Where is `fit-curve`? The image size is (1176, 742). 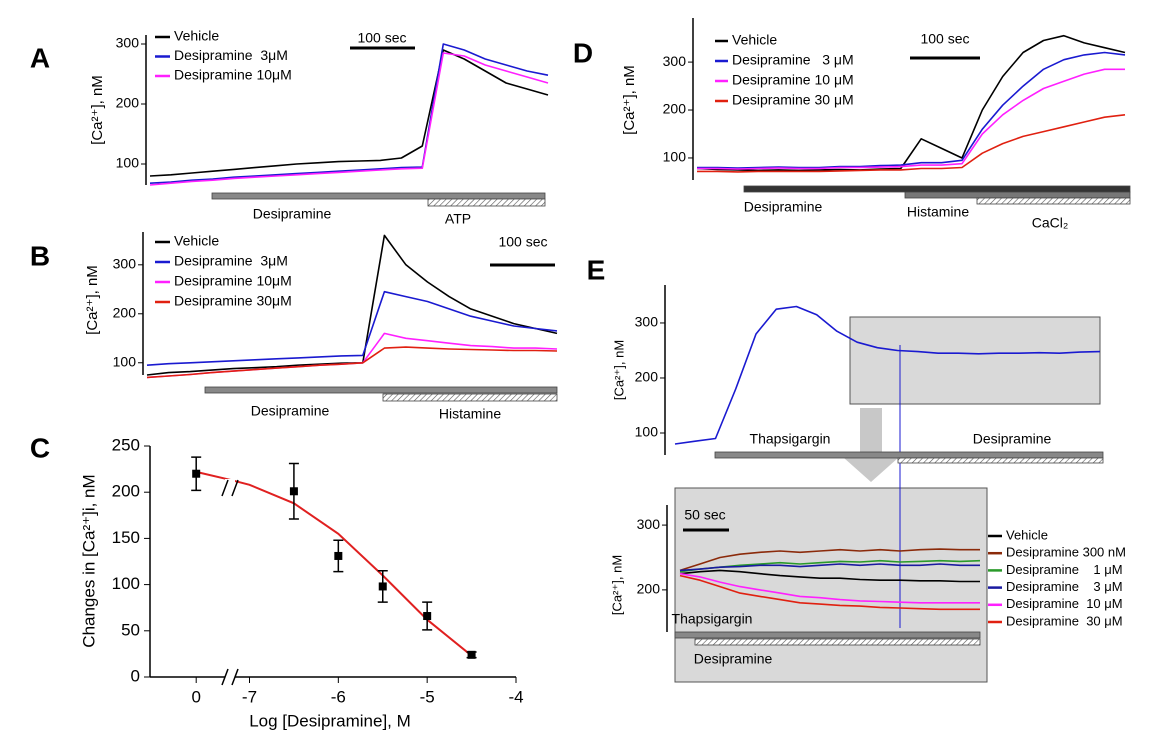
fit-curve is located at coordinates (334, 563).